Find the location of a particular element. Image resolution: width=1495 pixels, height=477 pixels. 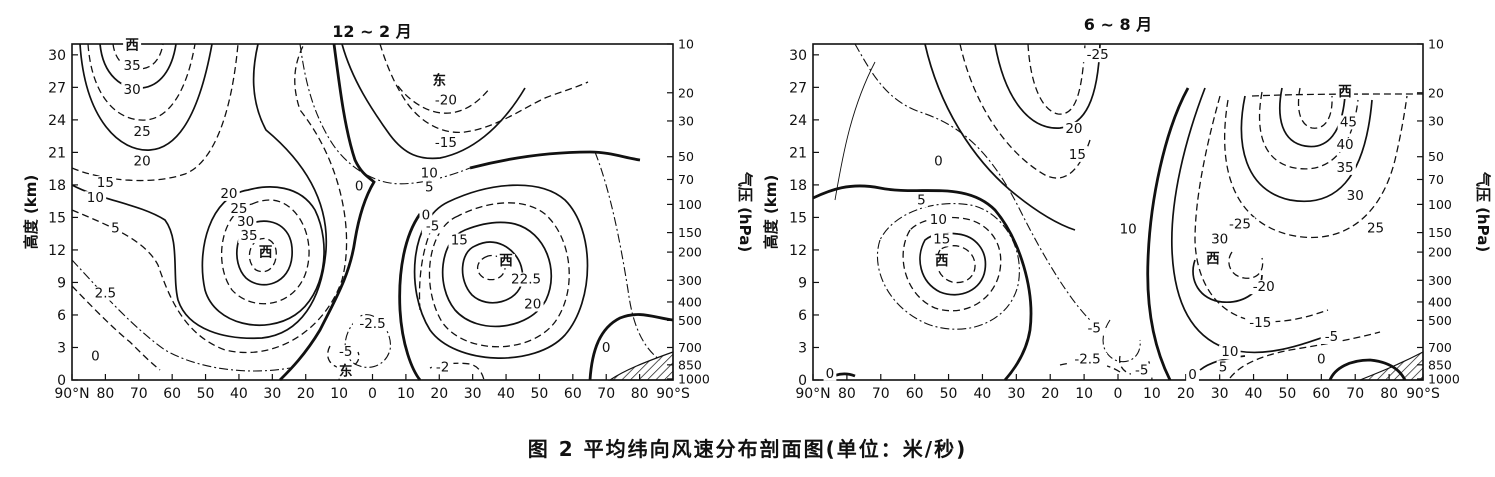

contour-value-label: 2.5 is located at coordinates (105, 294).